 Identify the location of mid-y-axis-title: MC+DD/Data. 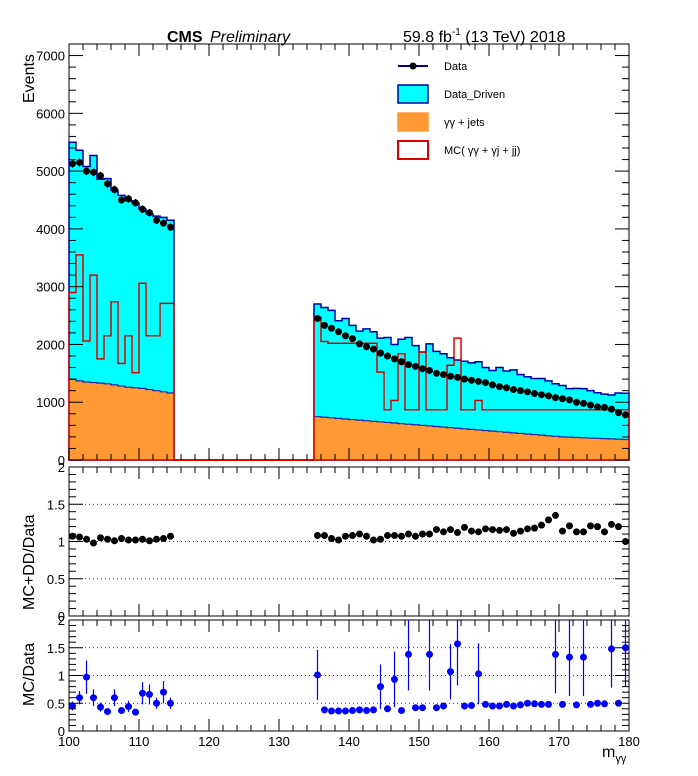
(29, 562).